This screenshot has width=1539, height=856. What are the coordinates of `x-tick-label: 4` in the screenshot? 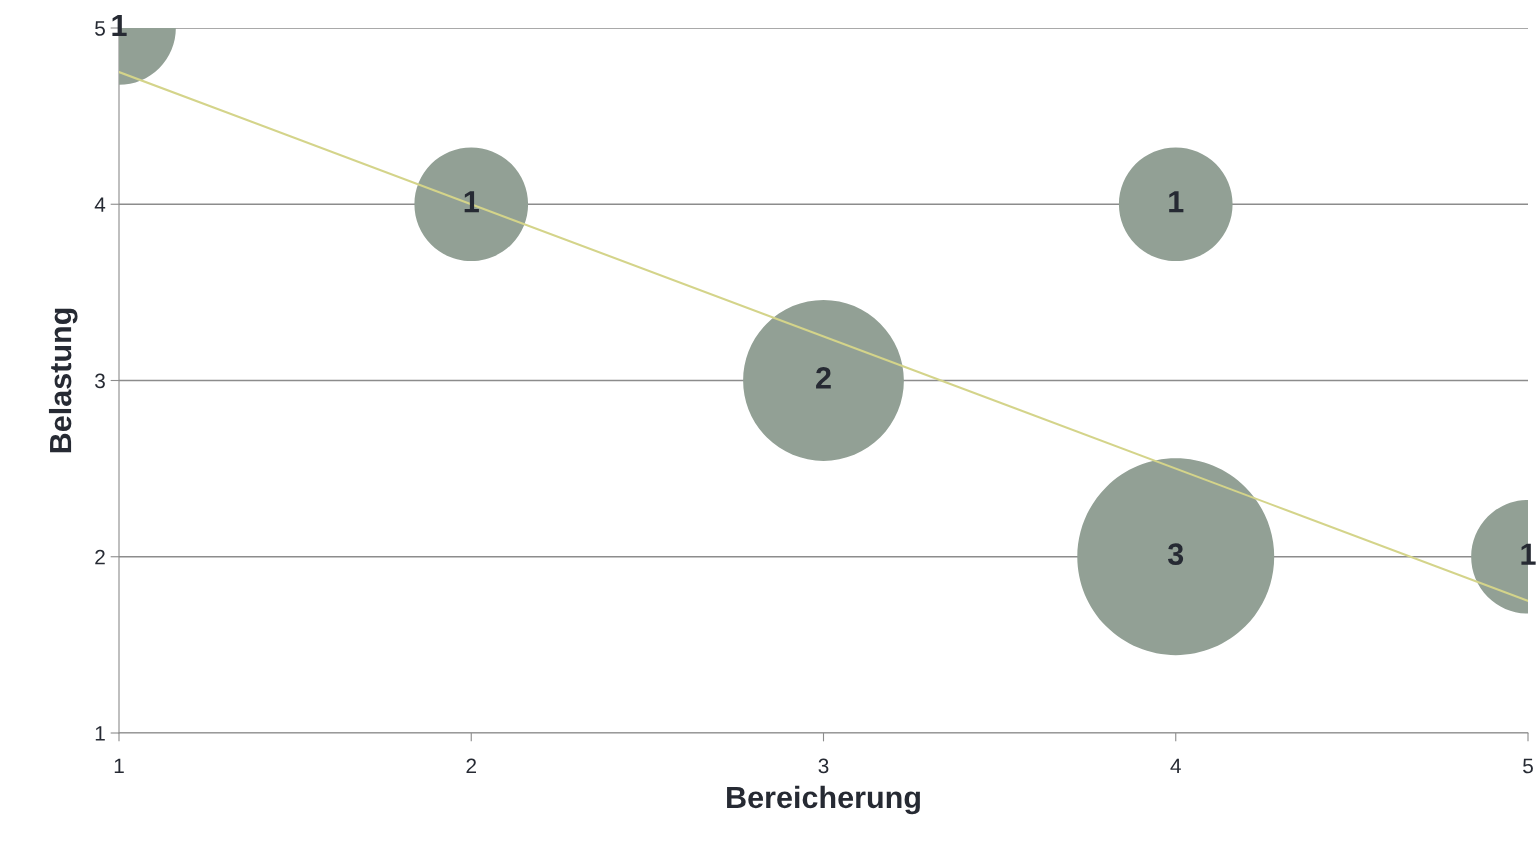 It's located at (1175, 766).